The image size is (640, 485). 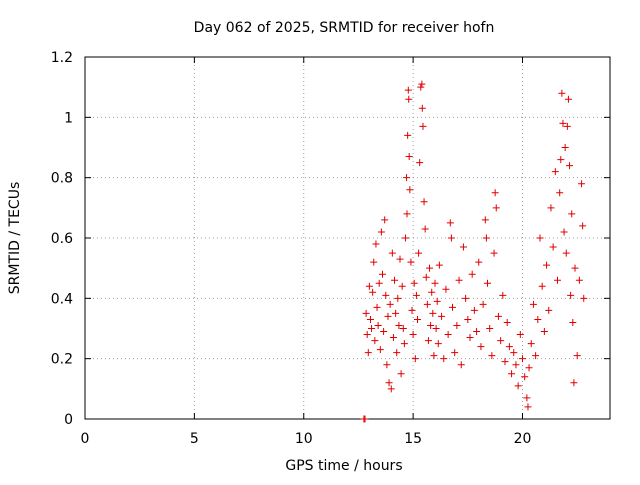 I want to click on x-axis-label: GPS time / hours, so click(x=343, y=466).